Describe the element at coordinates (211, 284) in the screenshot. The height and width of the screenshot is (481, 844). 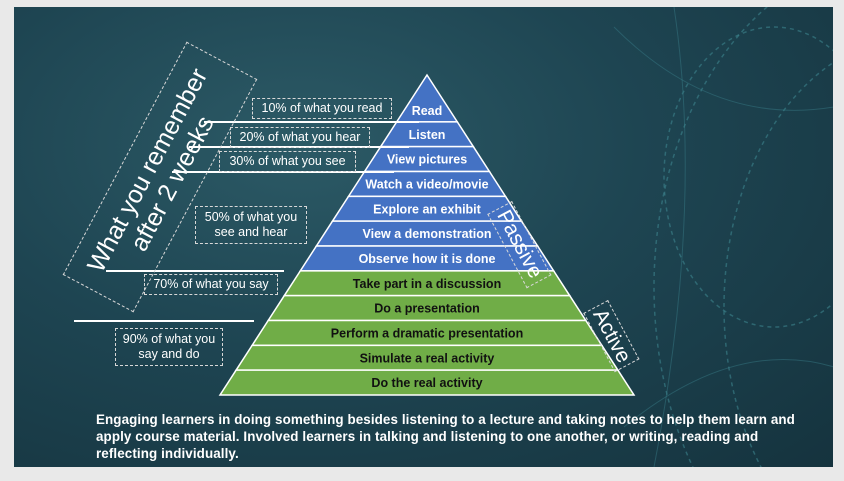
I see `retention-label-70: 70% of what you say` at that location.